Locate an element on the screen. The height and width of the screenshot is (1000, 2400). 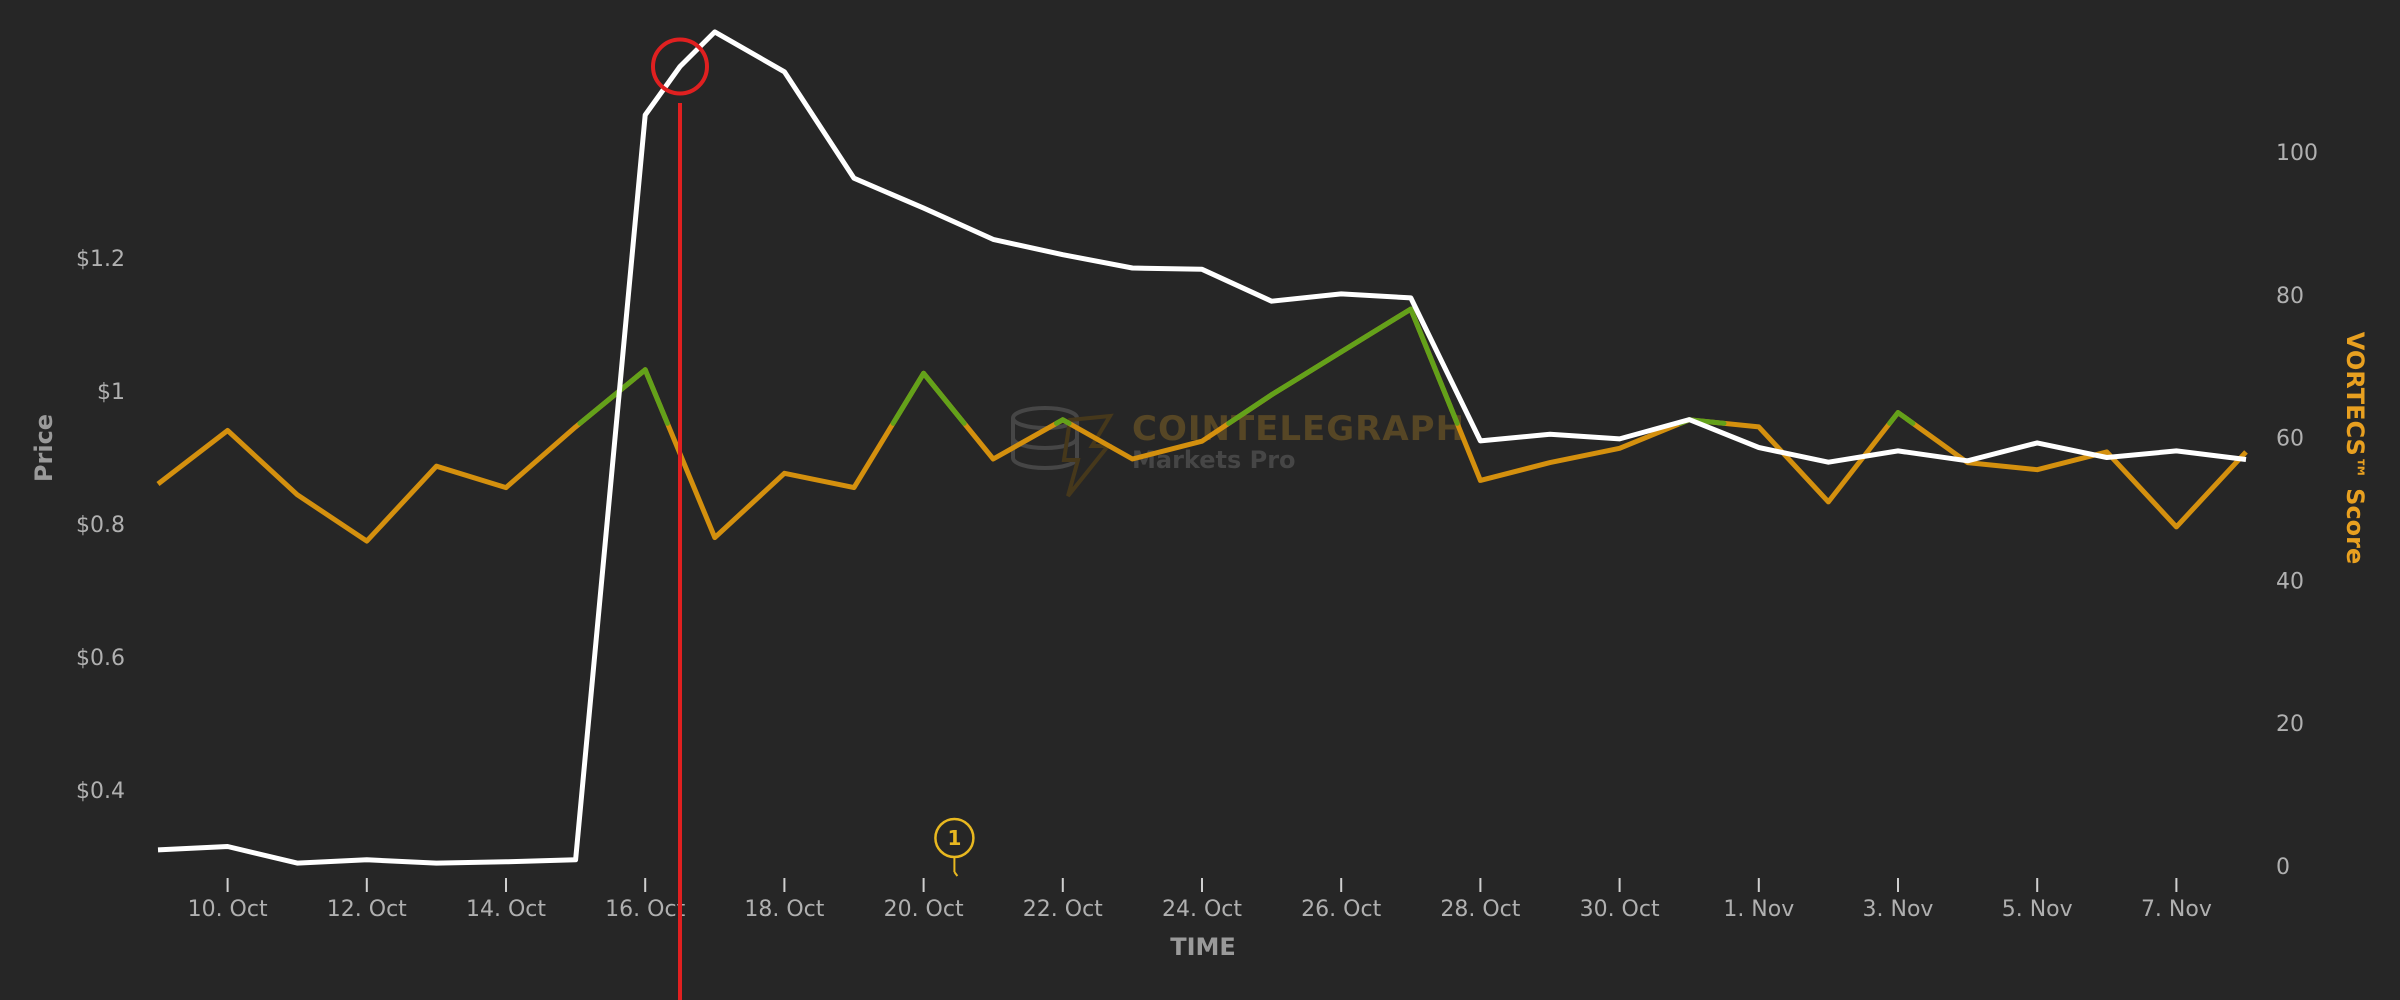
annotation-circle is located at coordinates (954, 838).